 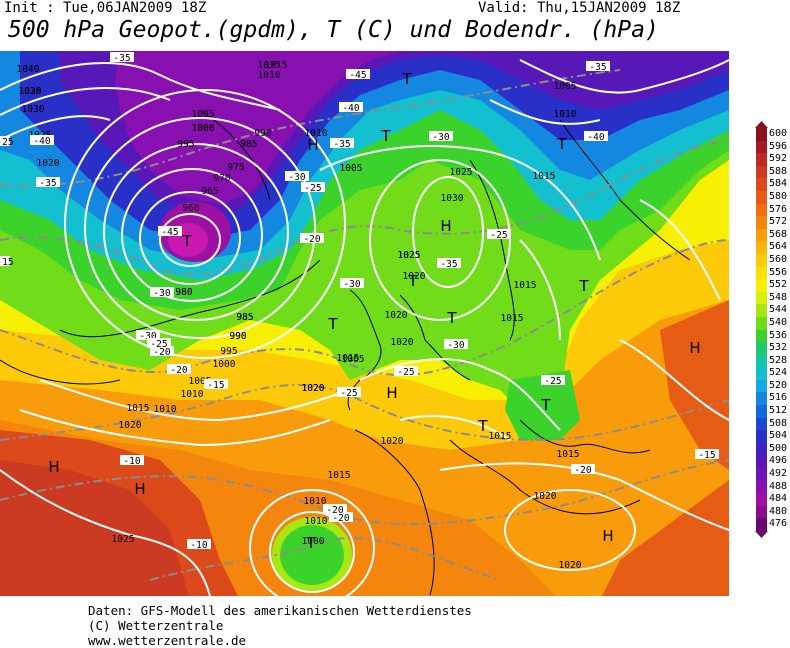 I want to click on scale-row: 560, so click(x=770, y=260).